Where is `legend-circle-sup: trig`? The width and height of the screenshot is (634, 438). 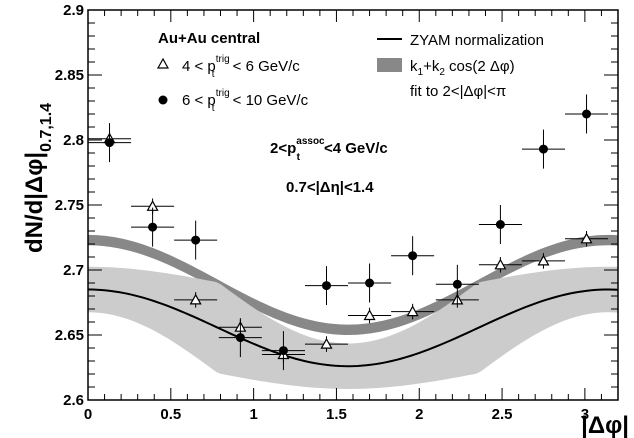 legend-circle-sup: trig is located at coordinates (223, 93).